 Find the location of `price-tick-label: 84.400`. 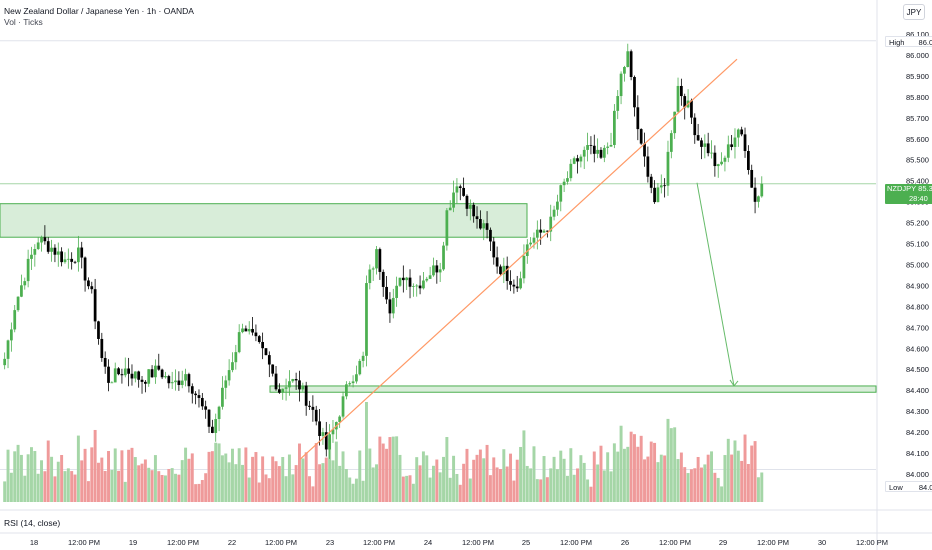

price-tick-label: 84.400 is located at coordinates (917, 390).